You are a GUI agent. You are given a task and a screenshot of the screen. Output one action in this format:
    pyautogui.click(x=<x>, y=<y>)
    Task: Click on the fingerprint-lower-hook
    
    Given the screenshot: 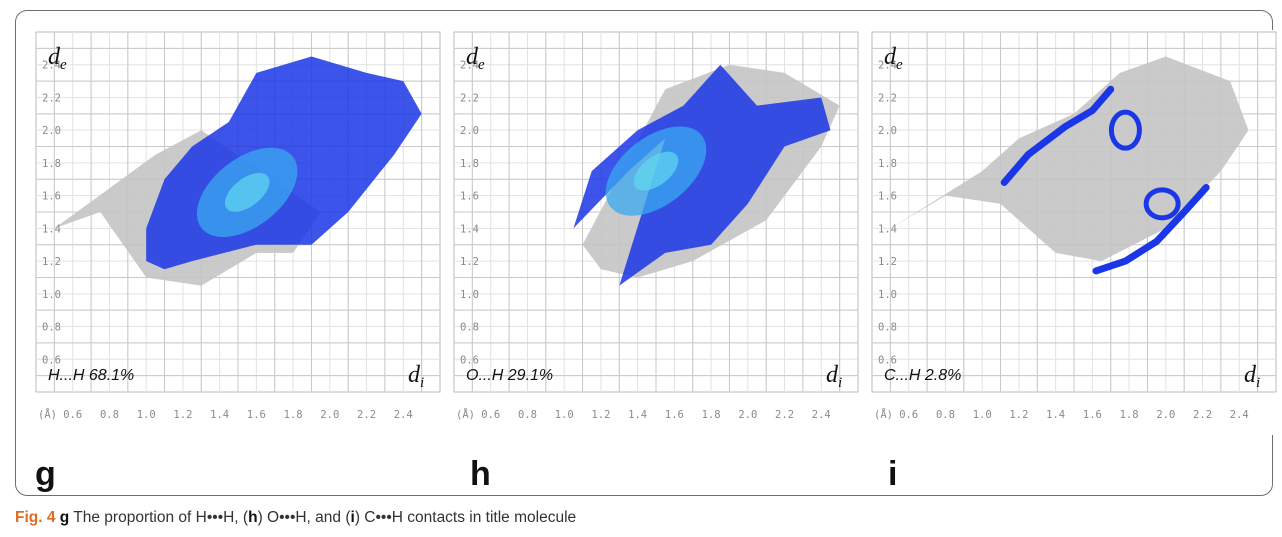 What is the action you would take?
    pyautogui.click(x=1162, y=204)
    